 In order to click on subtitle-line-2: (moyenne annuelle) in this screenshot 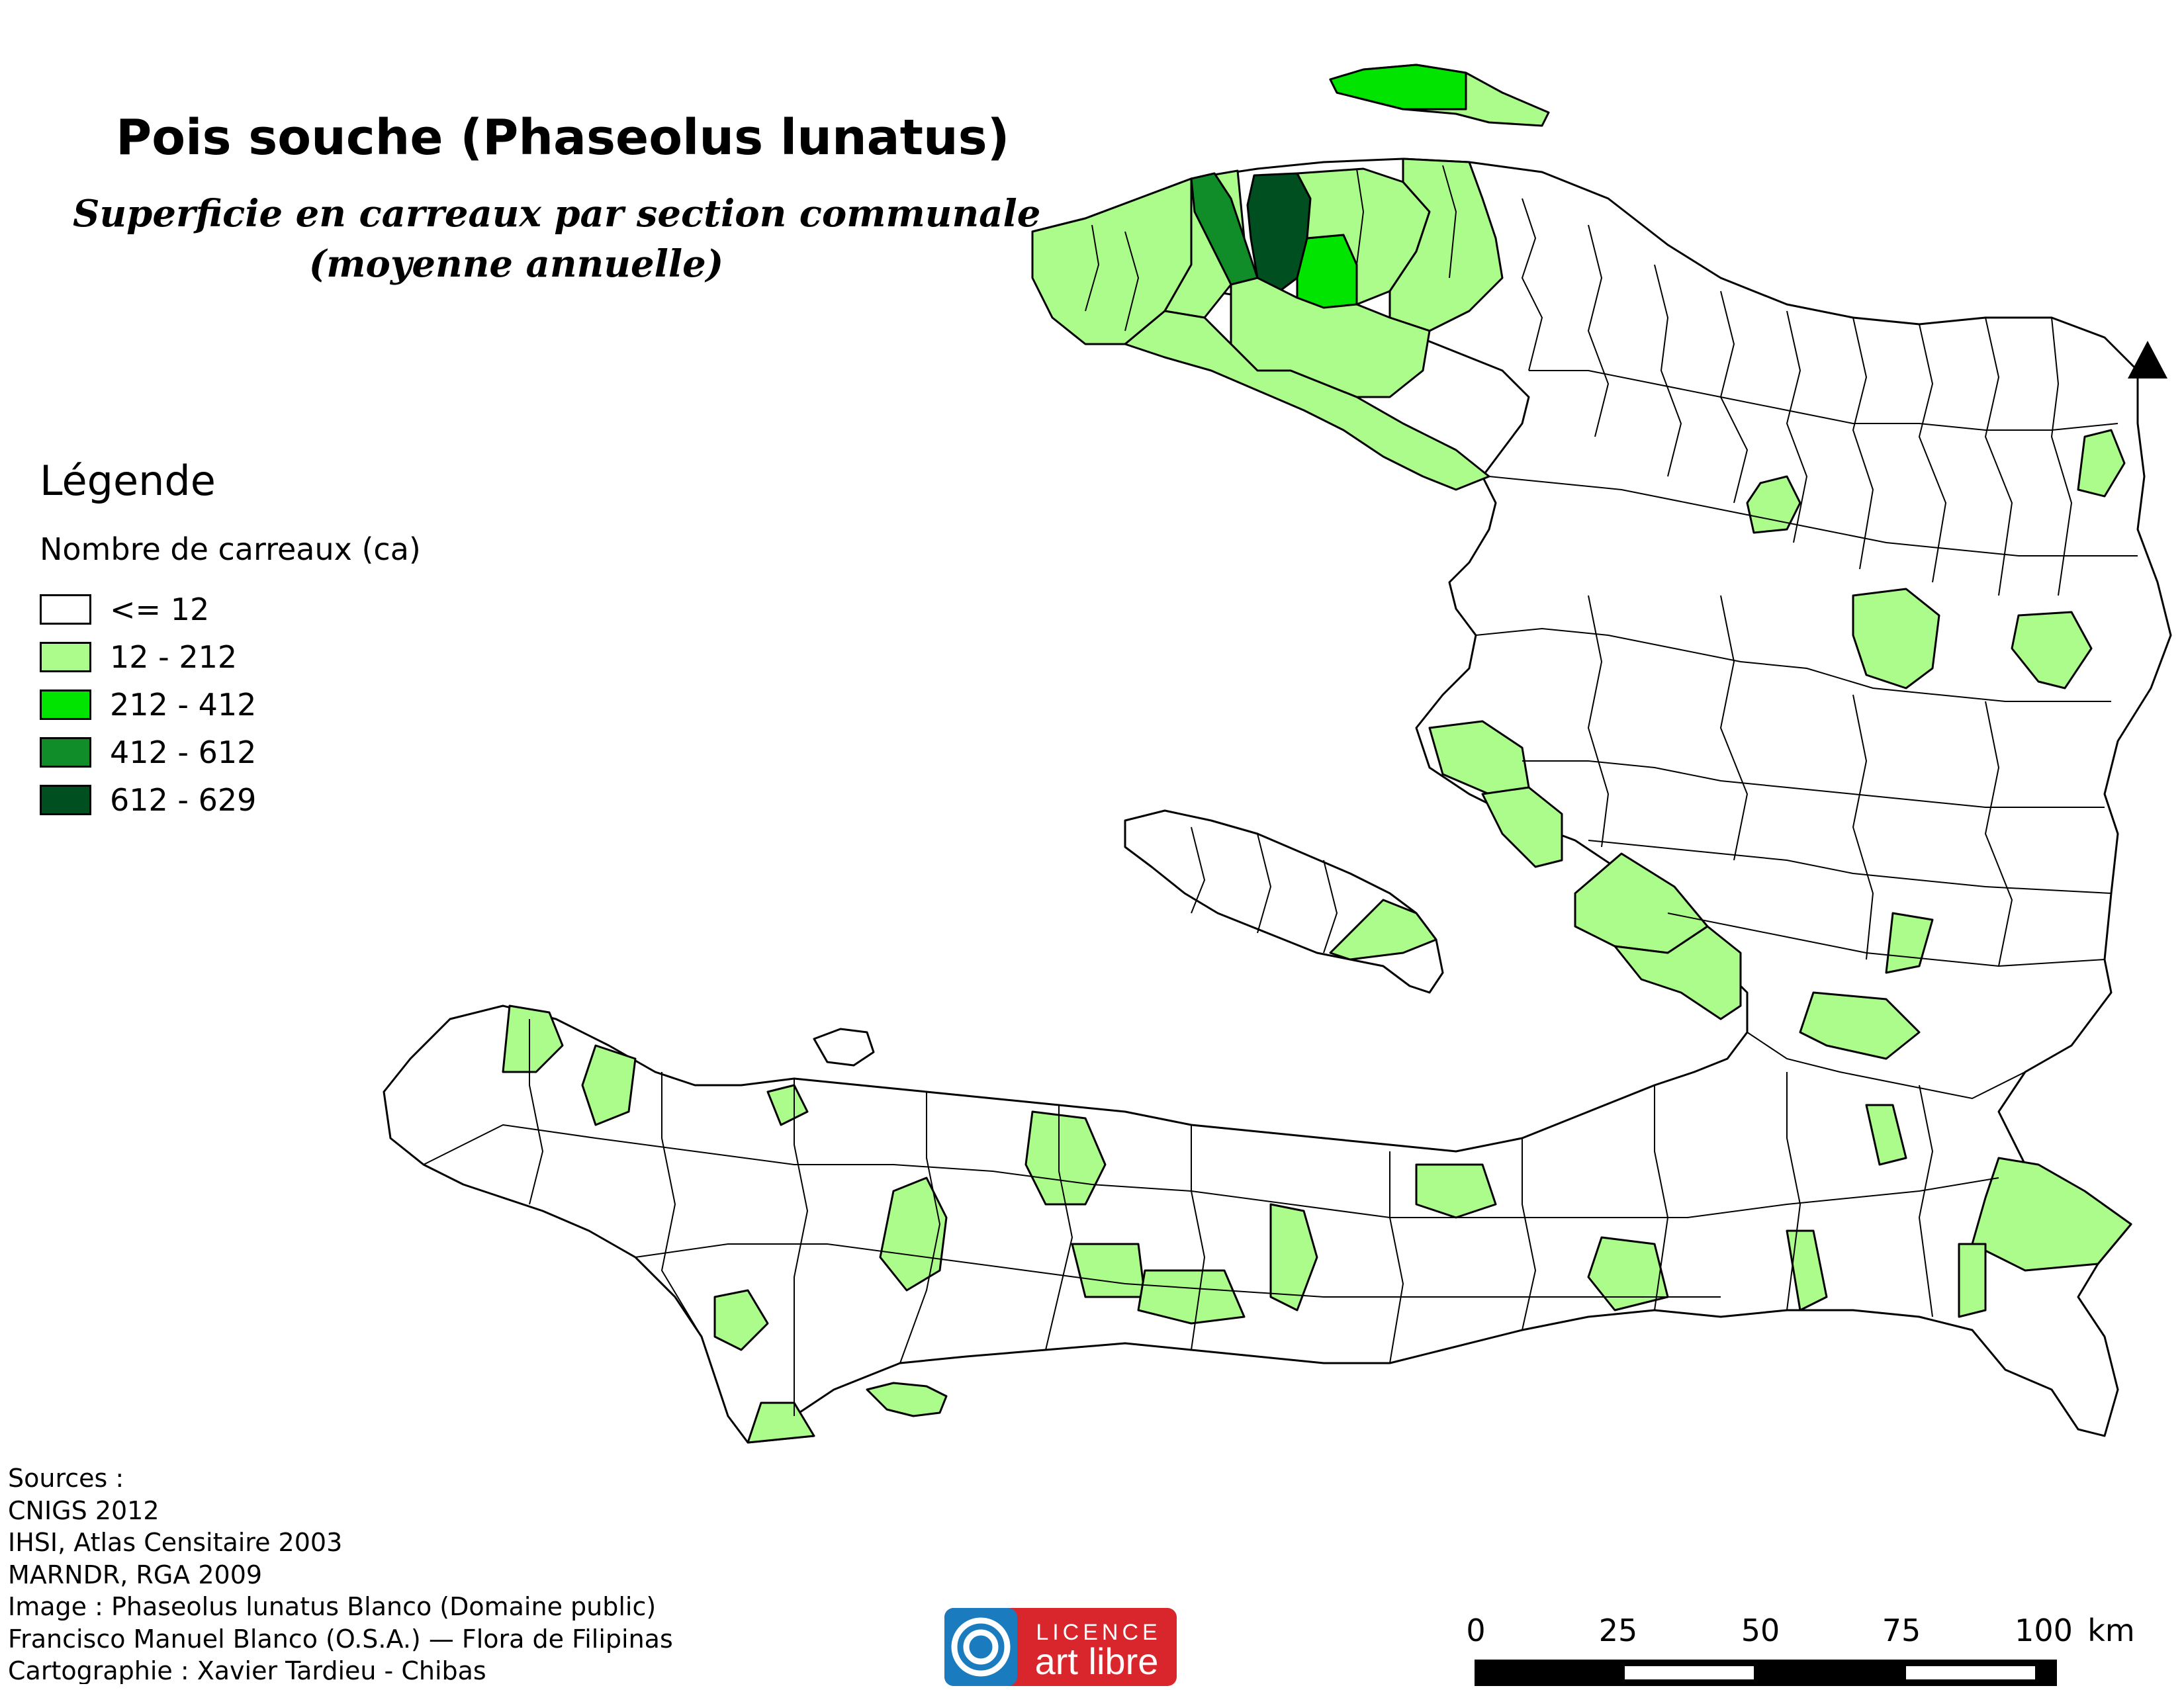, I will do `click(516, 264)`.